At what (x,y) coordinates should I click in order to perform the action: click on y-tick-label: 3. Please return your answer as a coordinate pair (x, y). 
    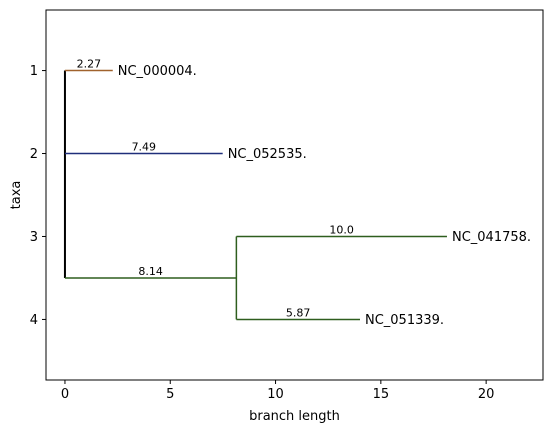
    Looking at the image, I should click on (34, 237).